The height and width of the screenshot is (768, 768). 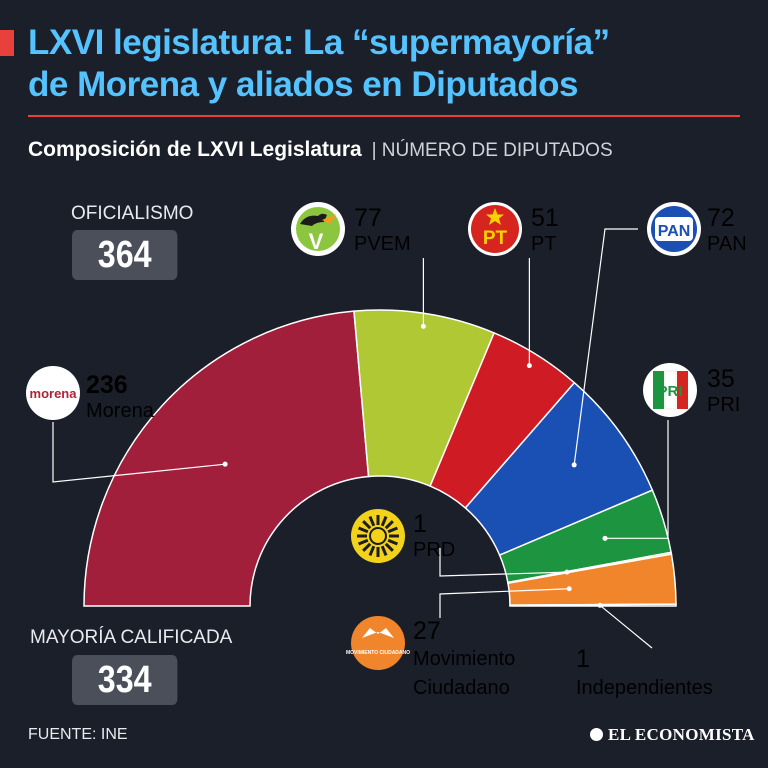 What do you see at coordinates (721, 379) in the screenshot?
I see `pri-value: 35` at bounding box center [721, 379].